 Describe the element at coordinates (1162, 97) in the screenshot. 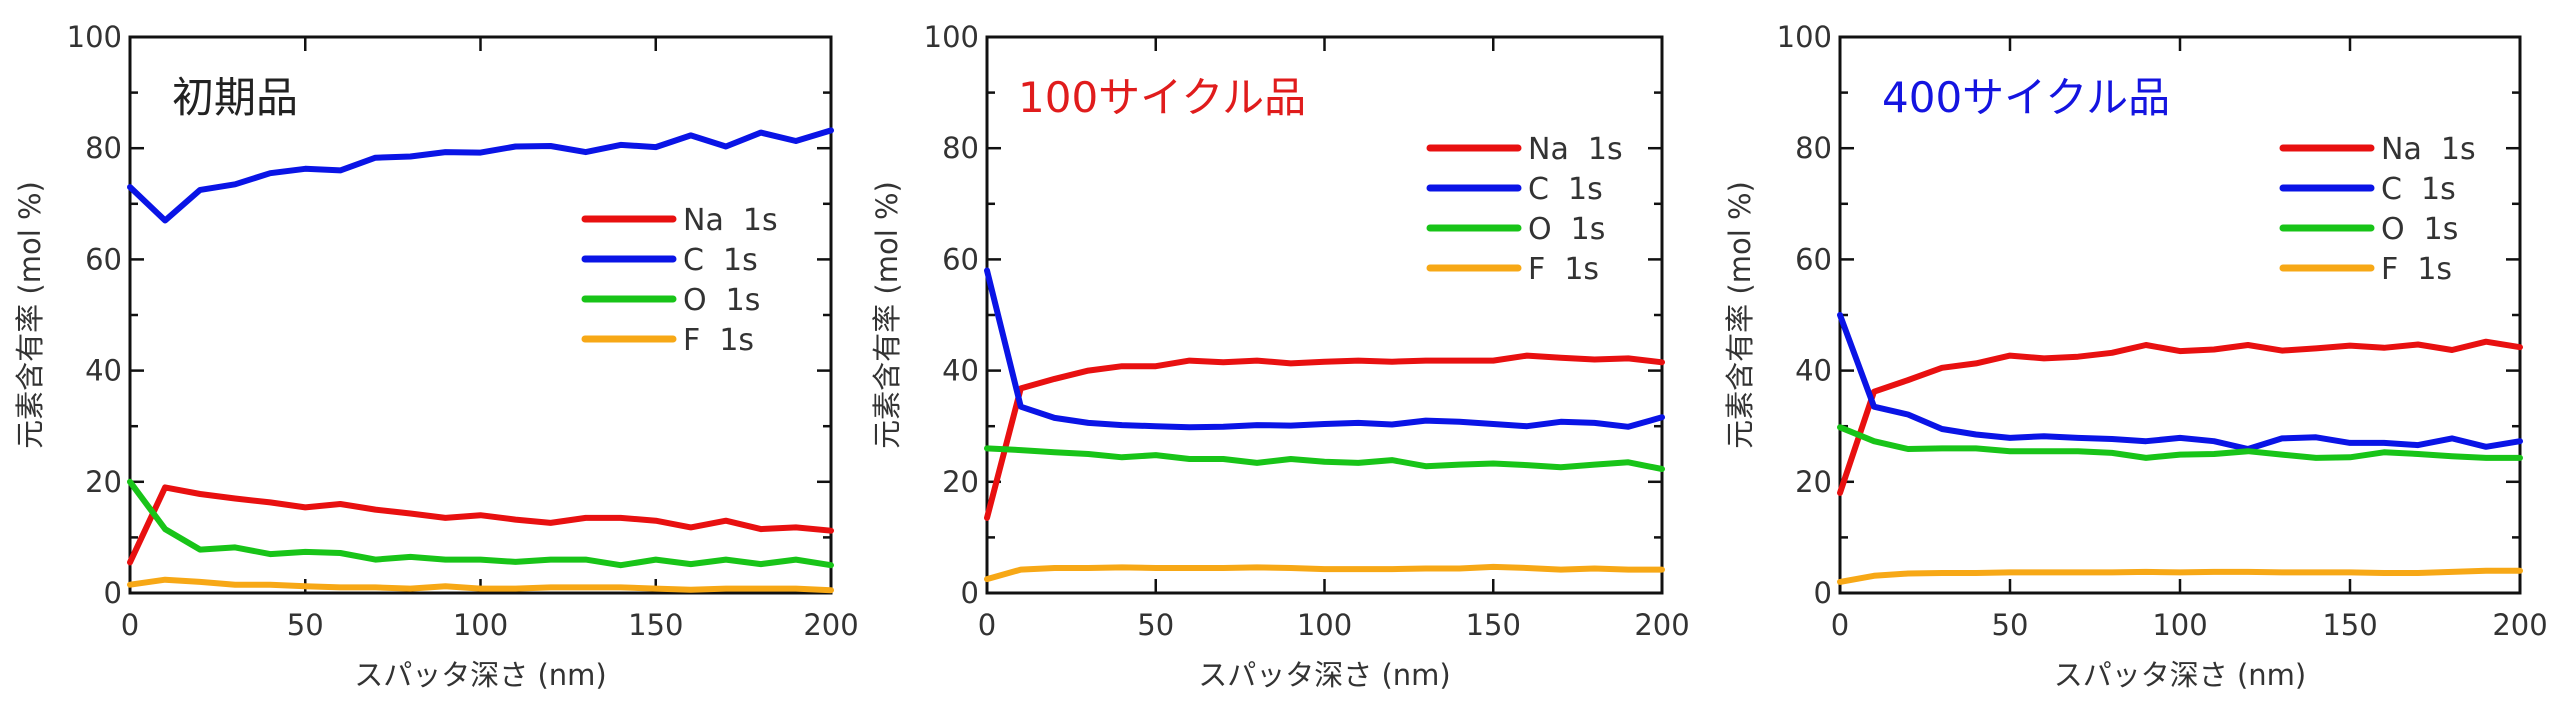

I see `chart-title: 100サイクル品` at that location.